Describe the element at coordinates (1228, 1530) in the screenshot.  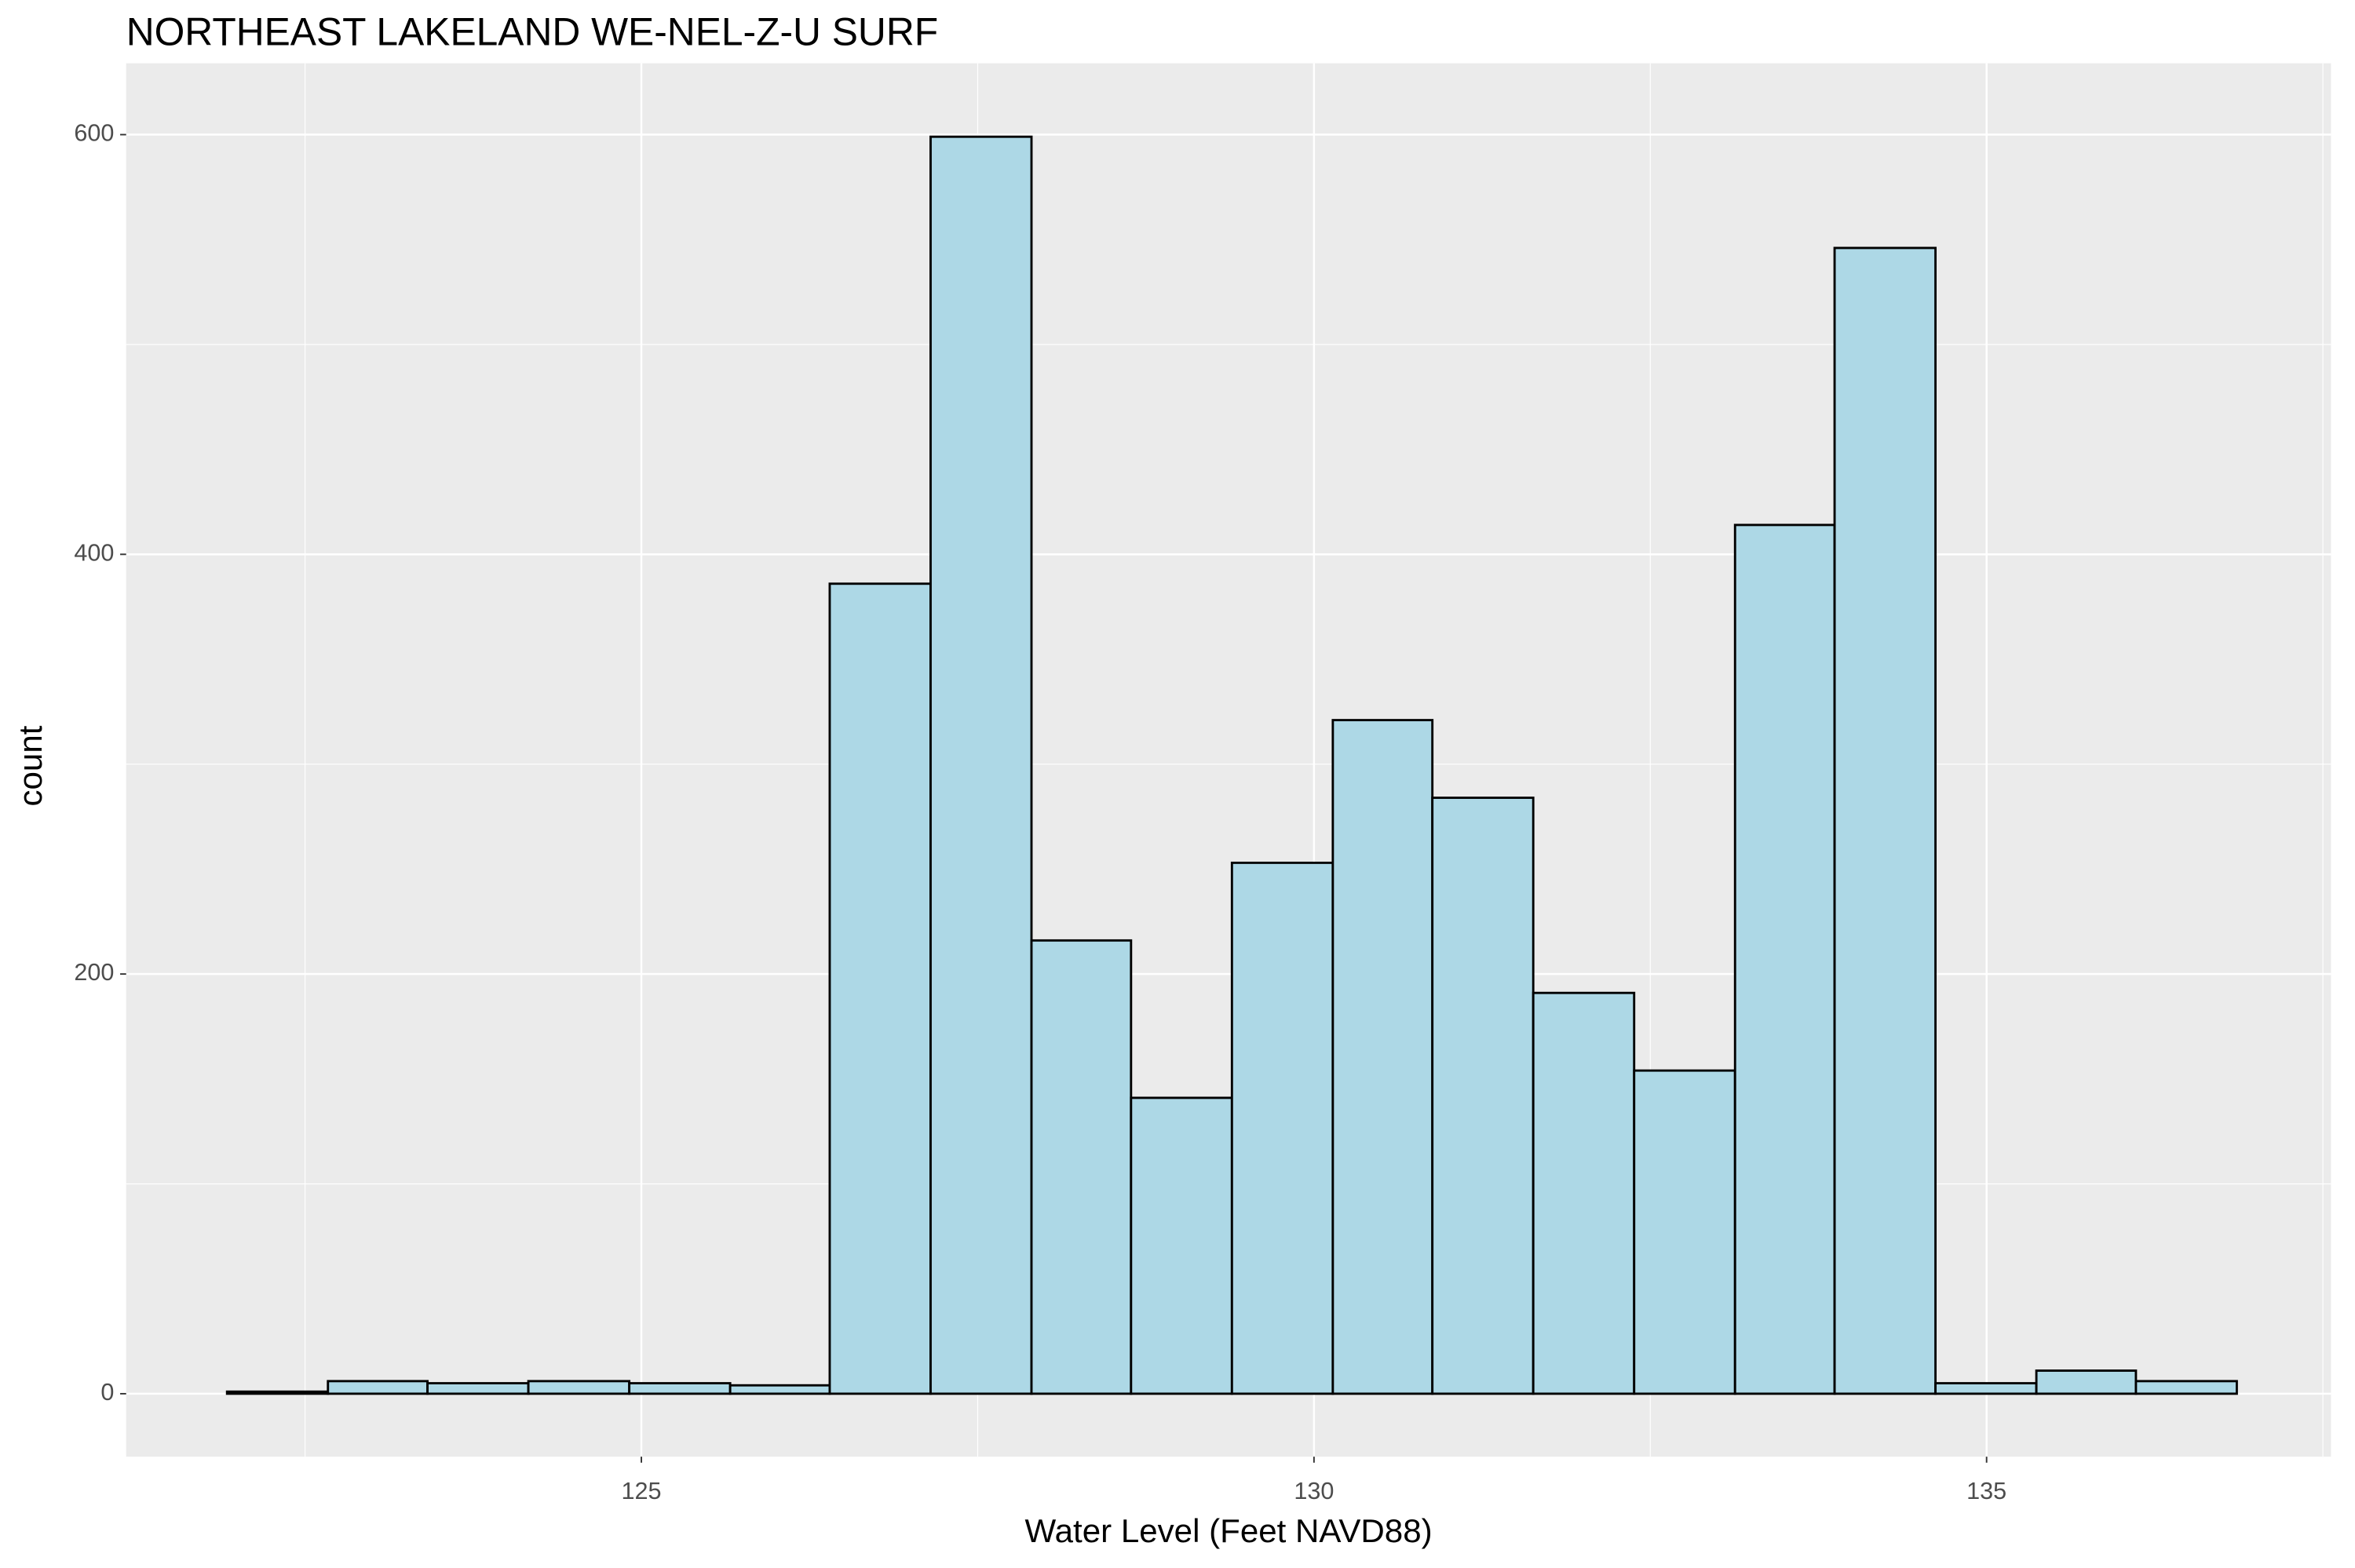
I see `x-axis-title: Water Level (Feet NAVD88)` at that location.